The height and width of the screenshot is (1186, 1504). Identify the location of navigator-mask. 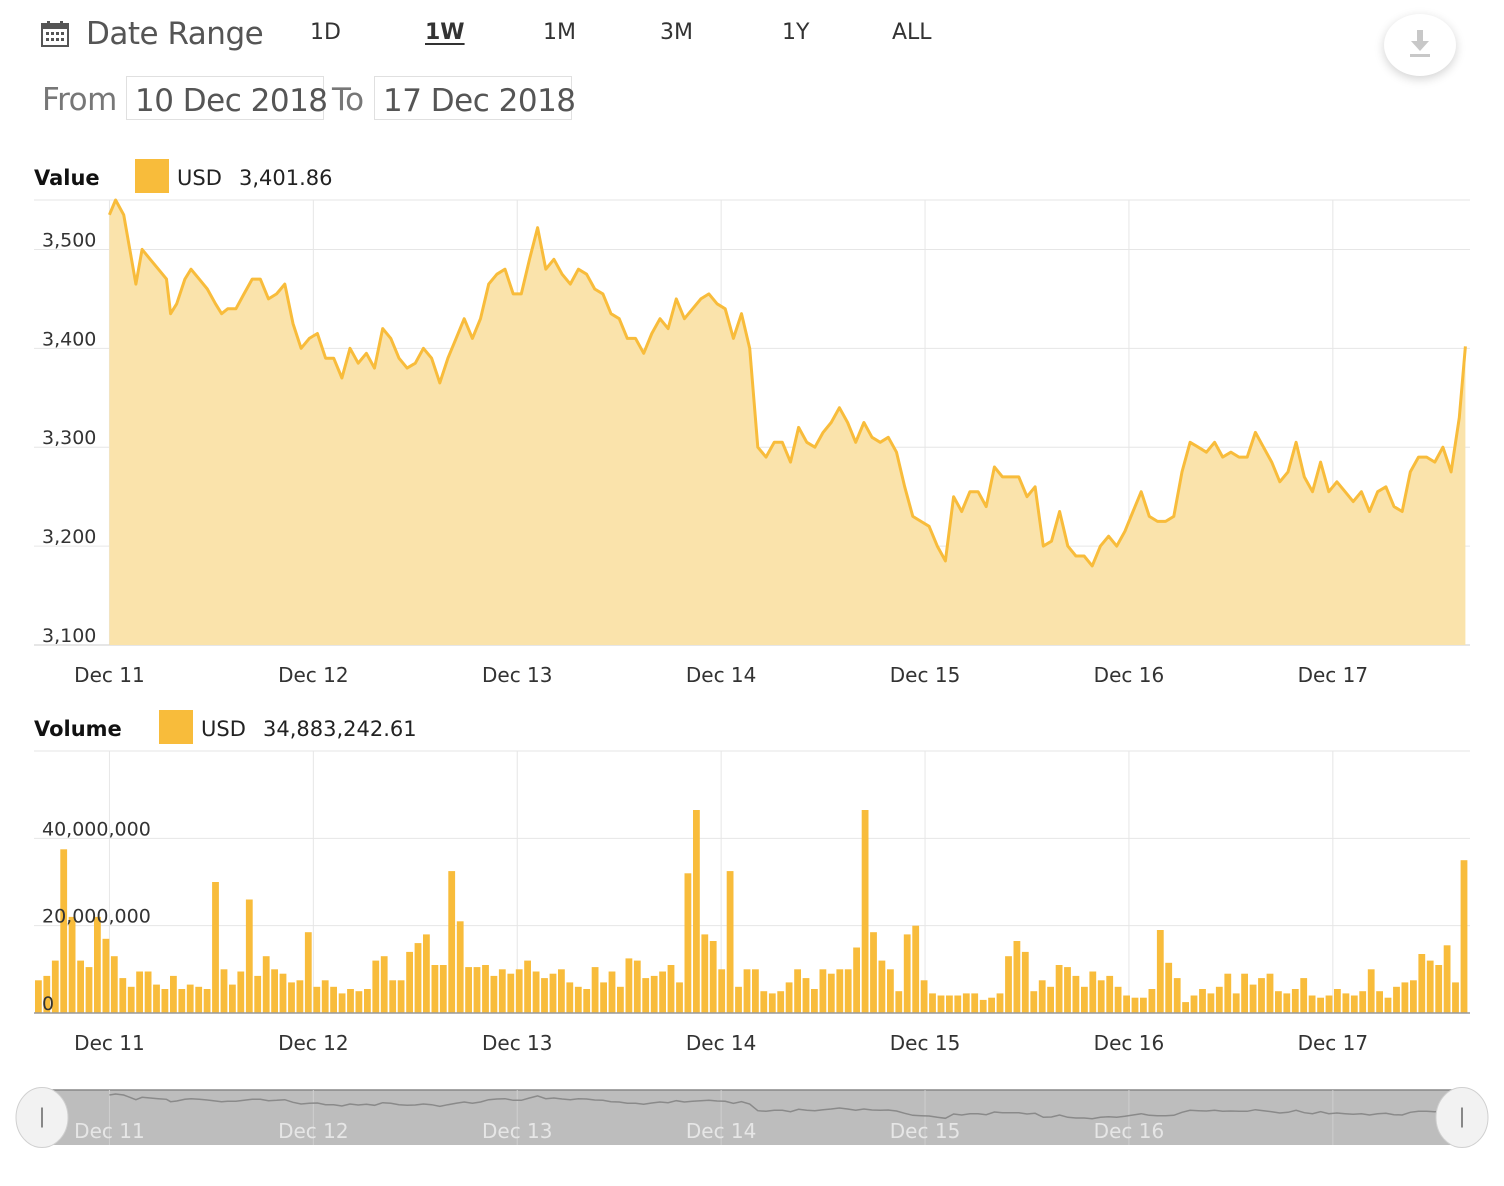
(752, 1117).